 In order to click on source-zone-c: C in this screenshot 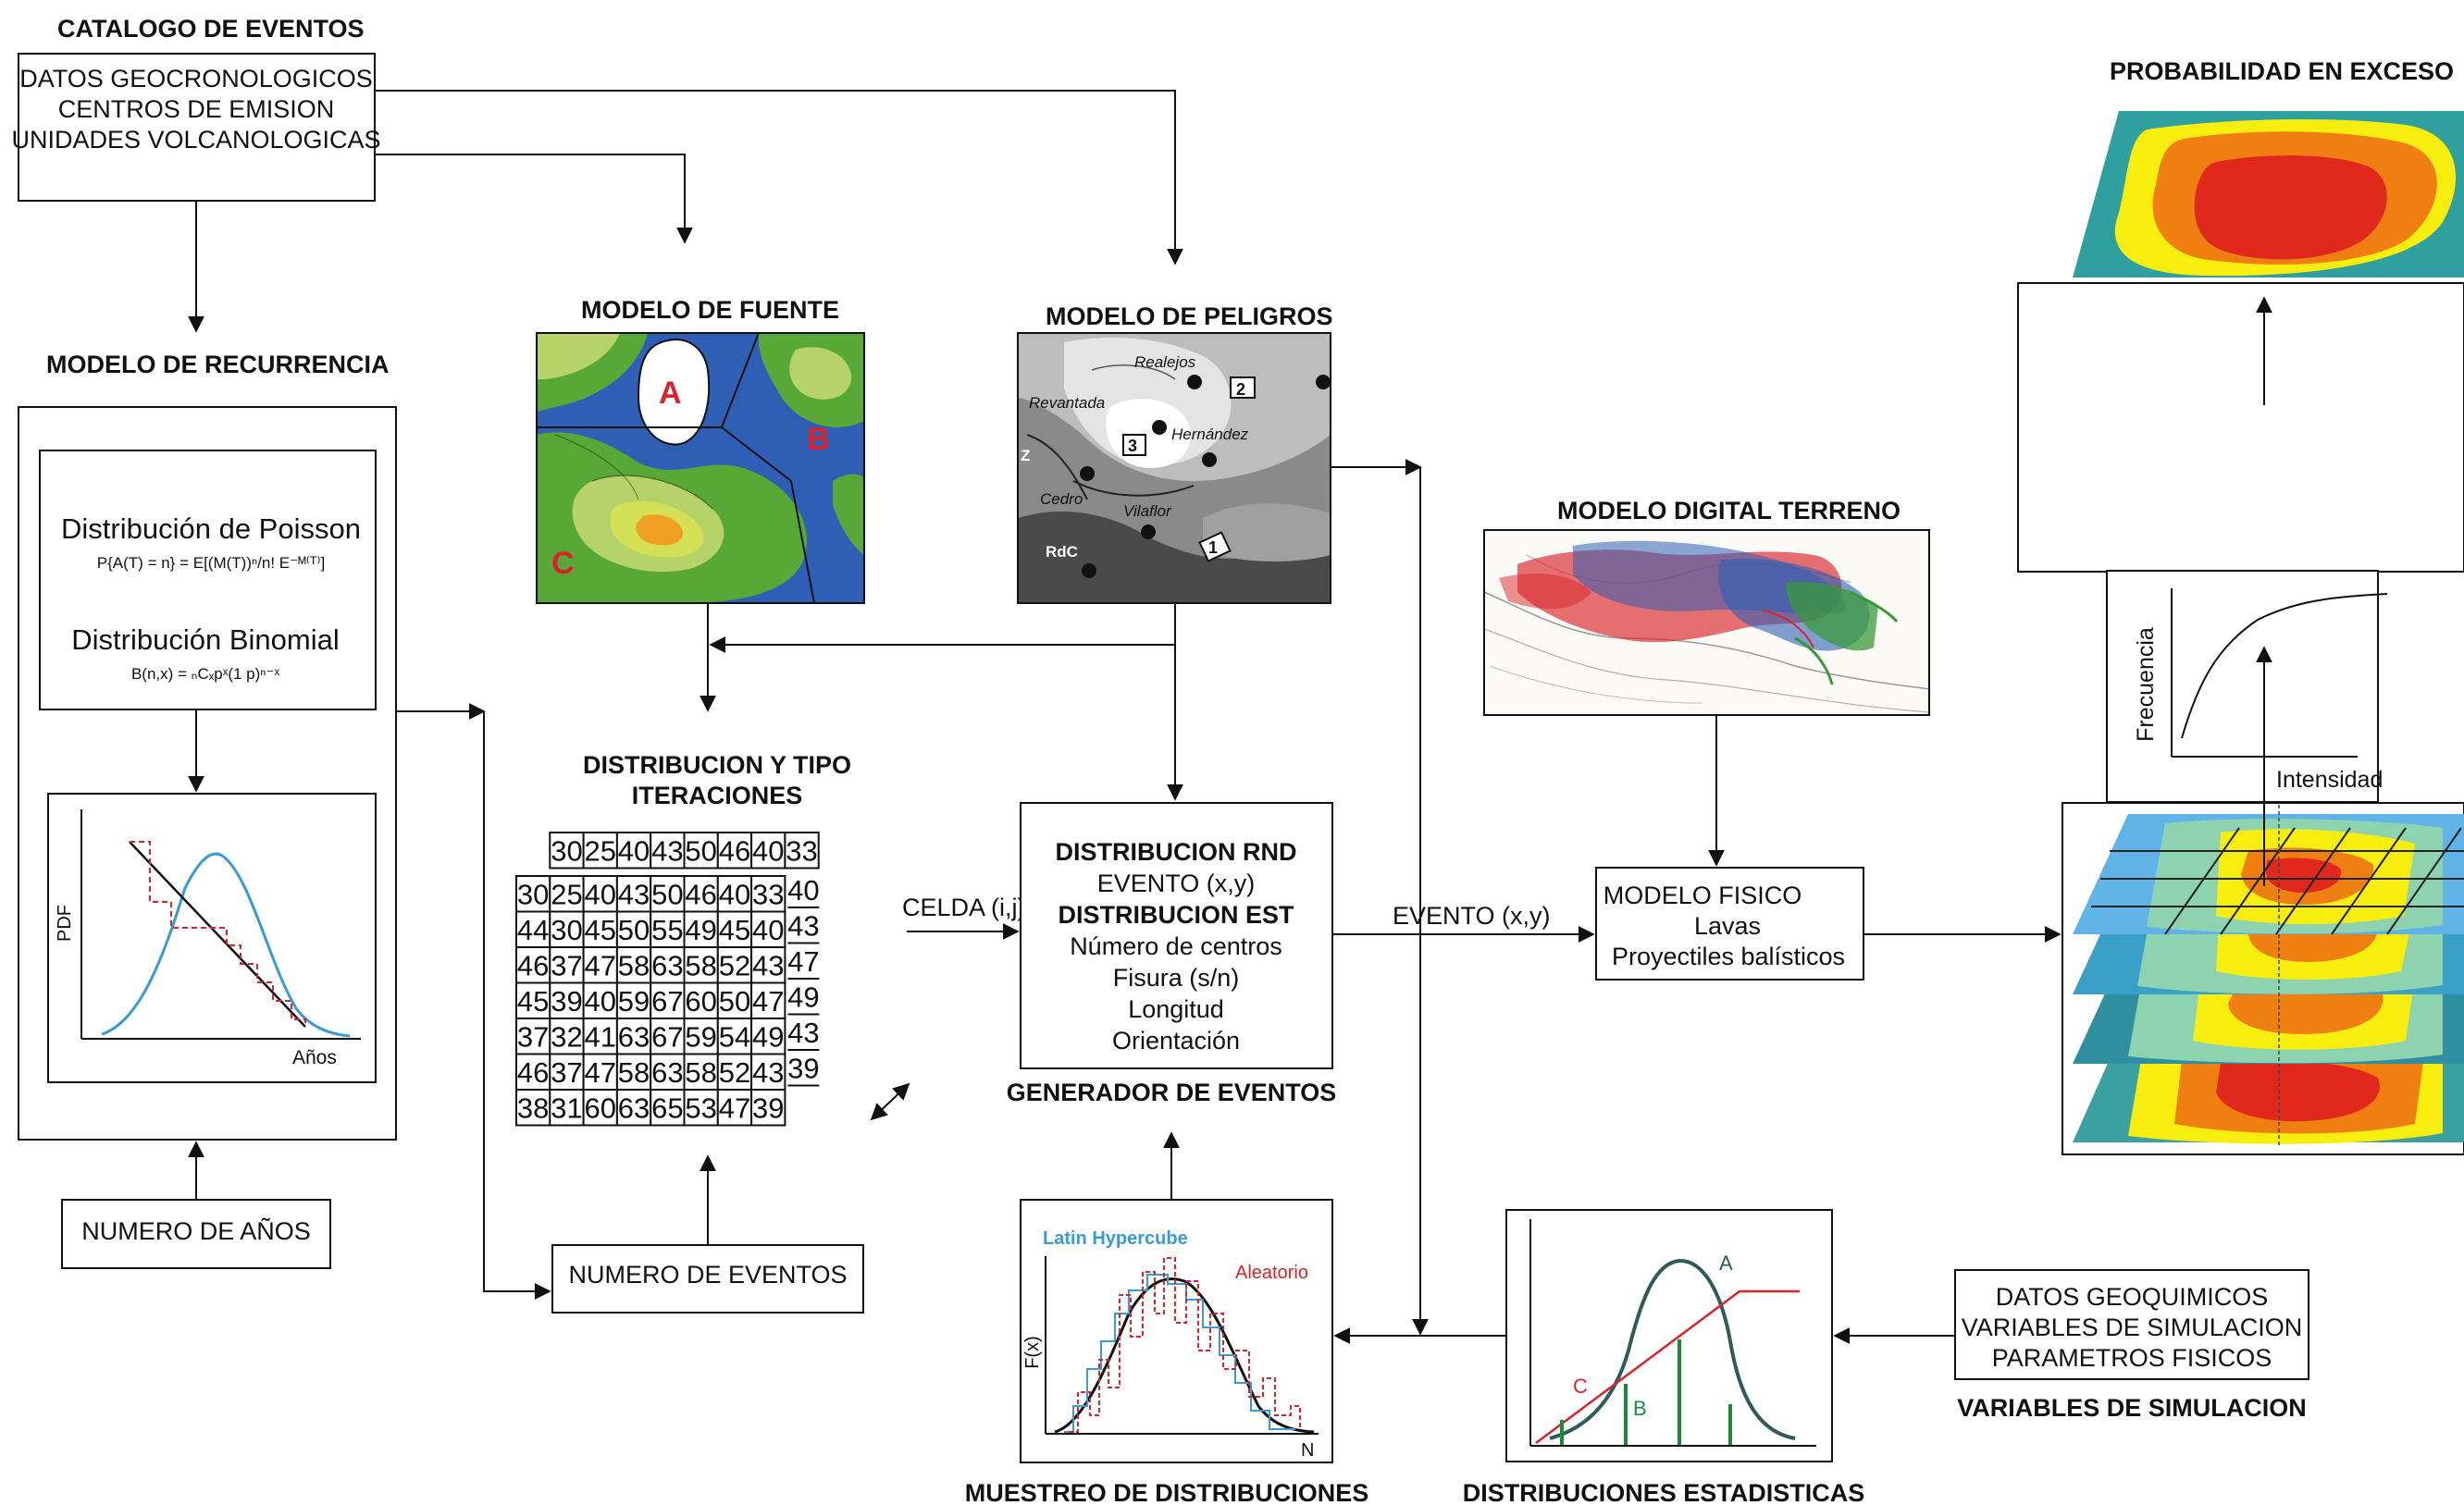, I will do `click(563, 563)`.